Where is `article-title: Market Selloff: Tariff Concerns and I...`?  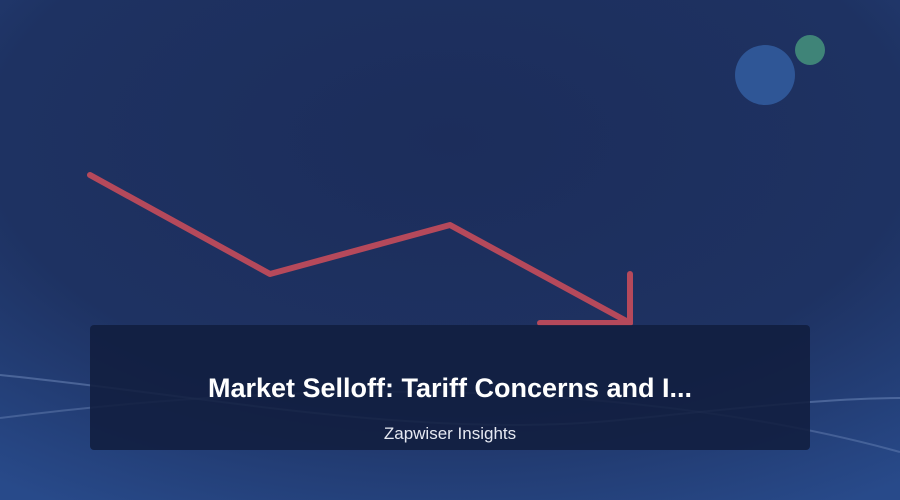 article-title: Market Selloff: Tariff Concerns and I... is located at coordinates (450, 388).